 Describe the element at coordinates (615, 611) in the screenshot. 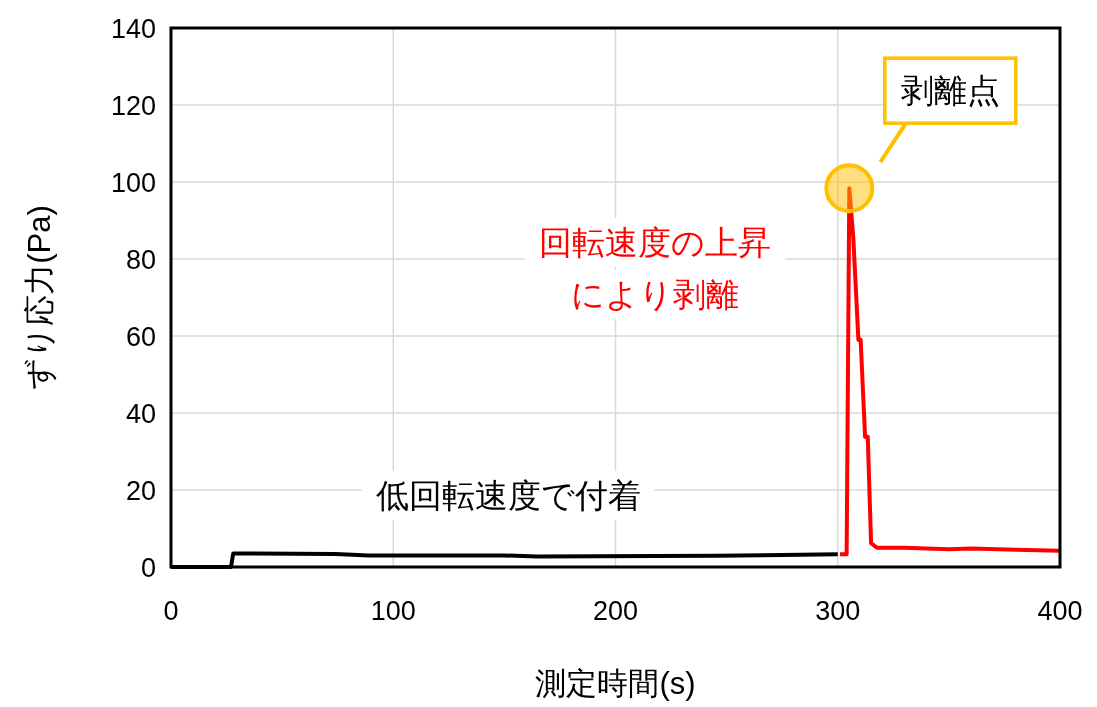

I see `x-tick-label: 200` at that location.